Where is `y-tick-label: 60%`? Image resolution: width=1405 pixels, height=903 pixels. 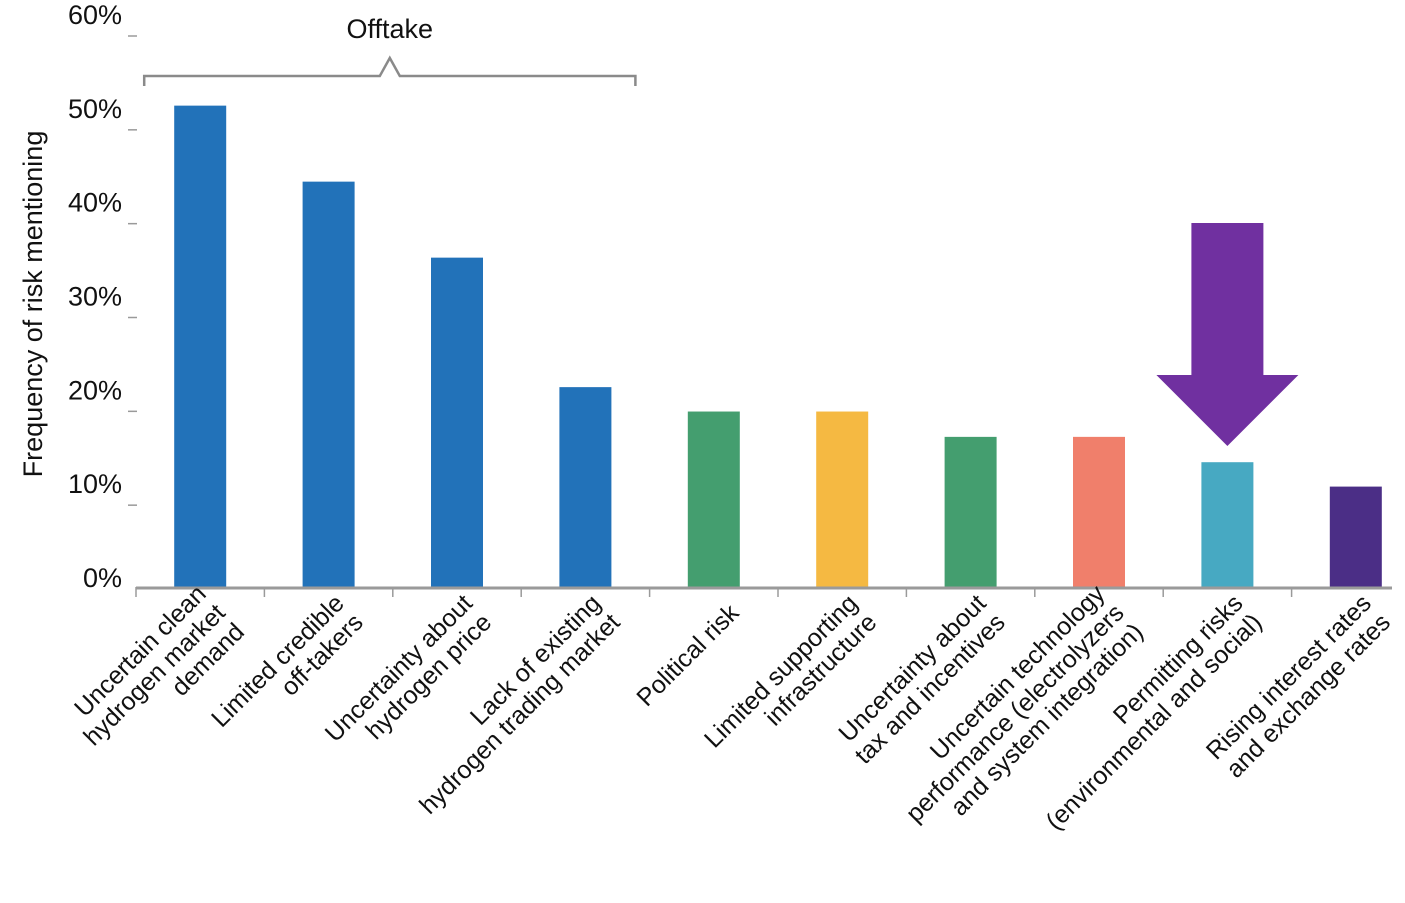 y-tick-label: 60% is located at coordinates (95, 15).